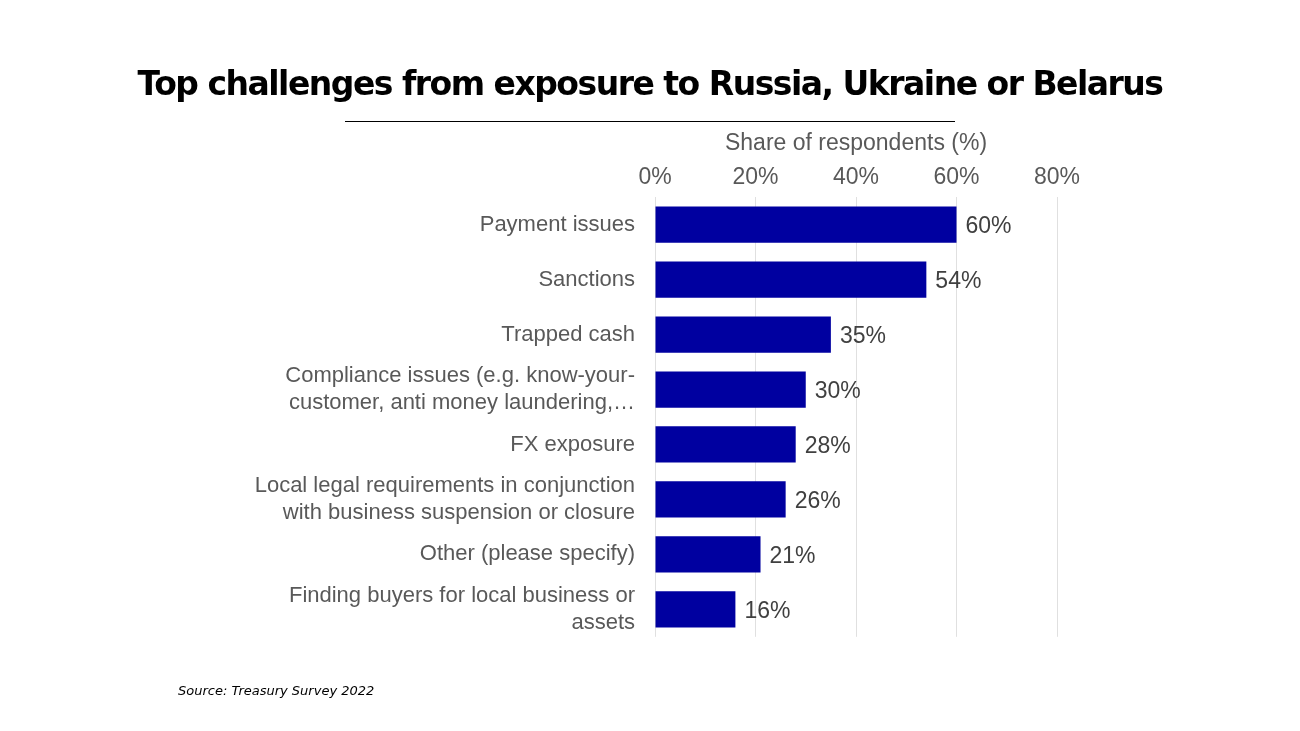 This screenshot has height=731, width=1300. I want to click on y-tick-label: Local legal requirements in conjunction with business suspension or closure, so click(444, 498).